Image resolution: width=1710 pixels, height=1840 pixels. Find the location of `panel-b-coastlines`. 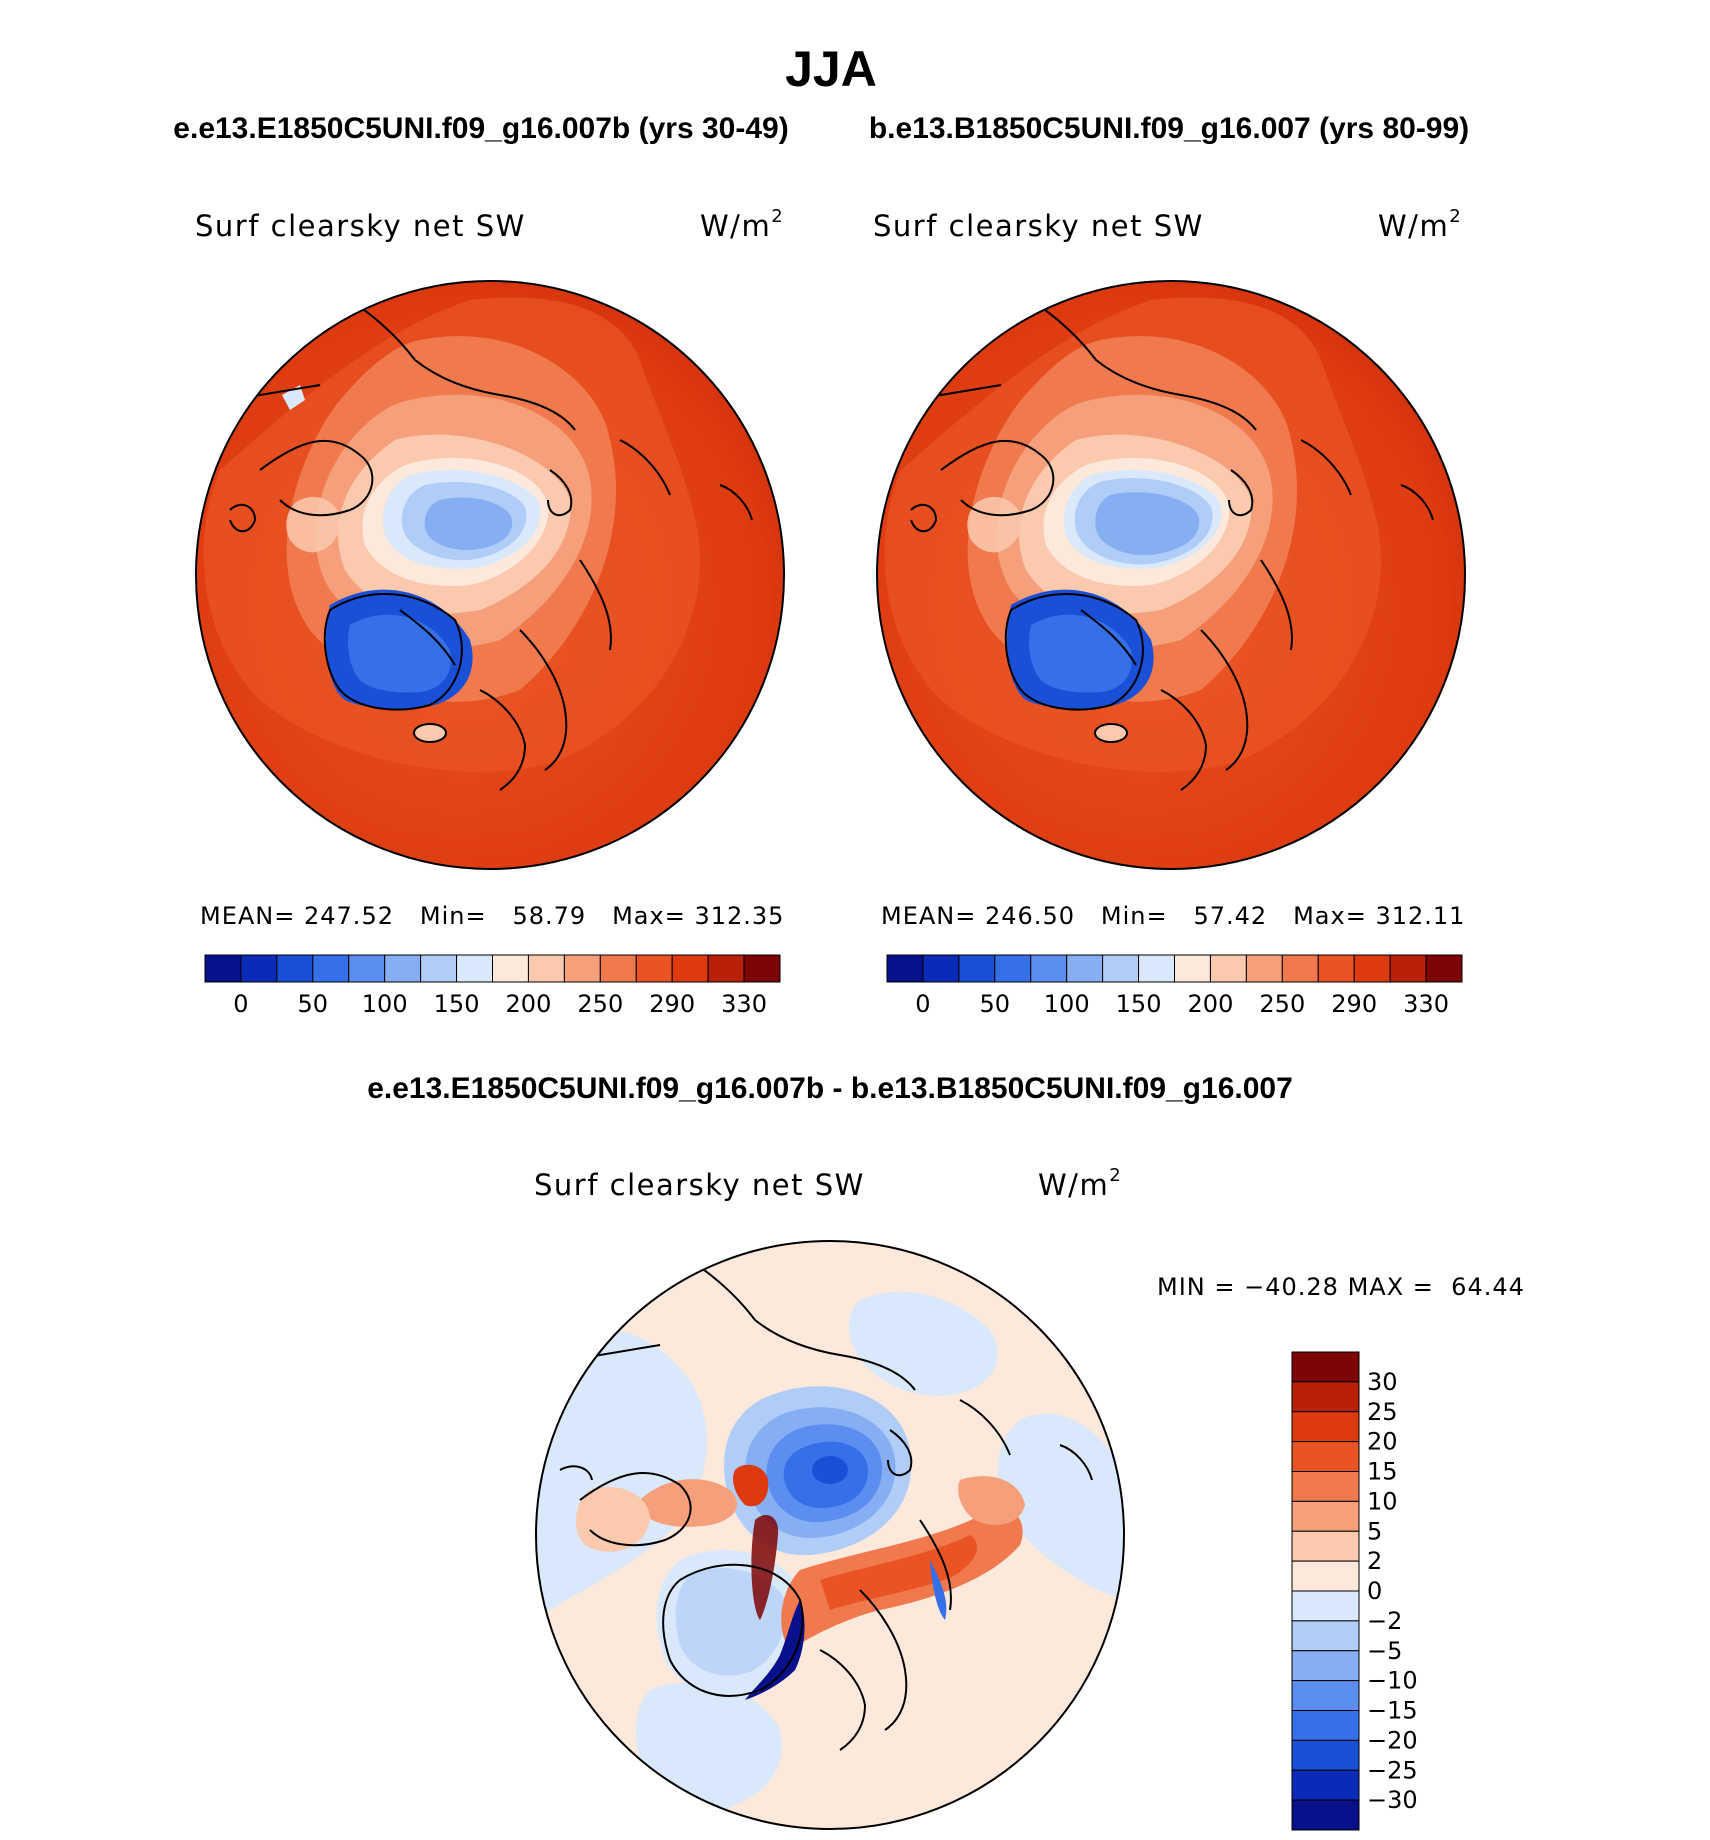

panel-b-coastlines is located at coordinates (1172, 545).